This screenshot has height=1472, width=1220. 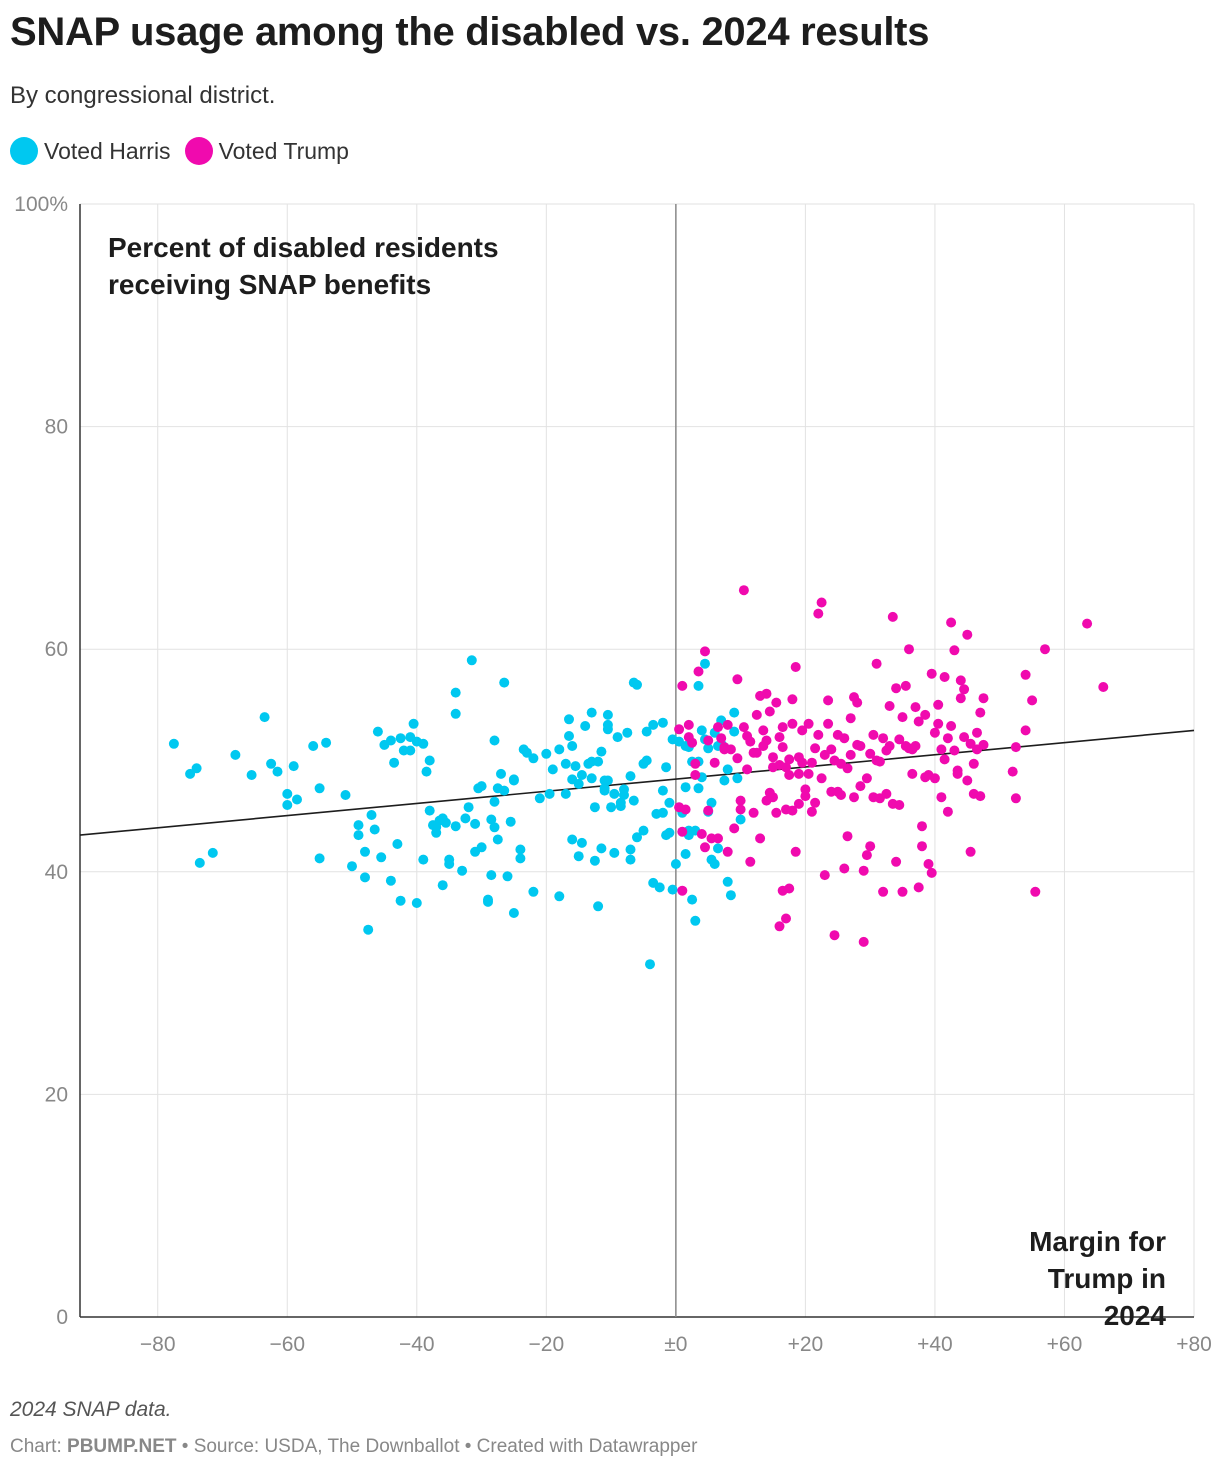 I want to click on x-tick-label: −60, so click(x=287, y=1344).